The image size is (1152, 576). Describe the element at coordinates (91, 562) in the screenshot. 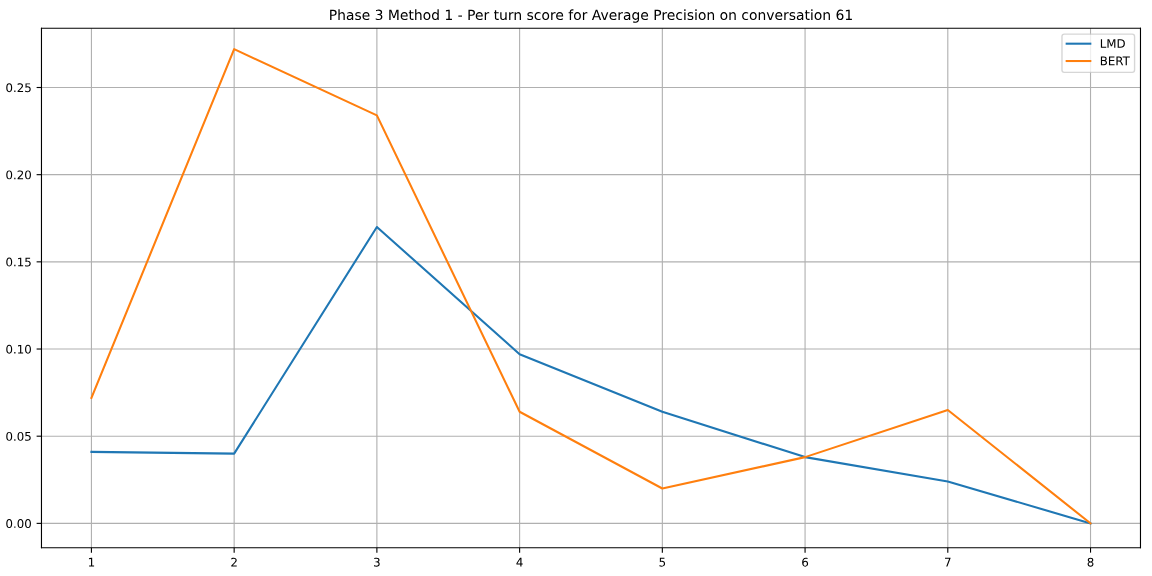

I see `x-tick-label: 1` at that location.